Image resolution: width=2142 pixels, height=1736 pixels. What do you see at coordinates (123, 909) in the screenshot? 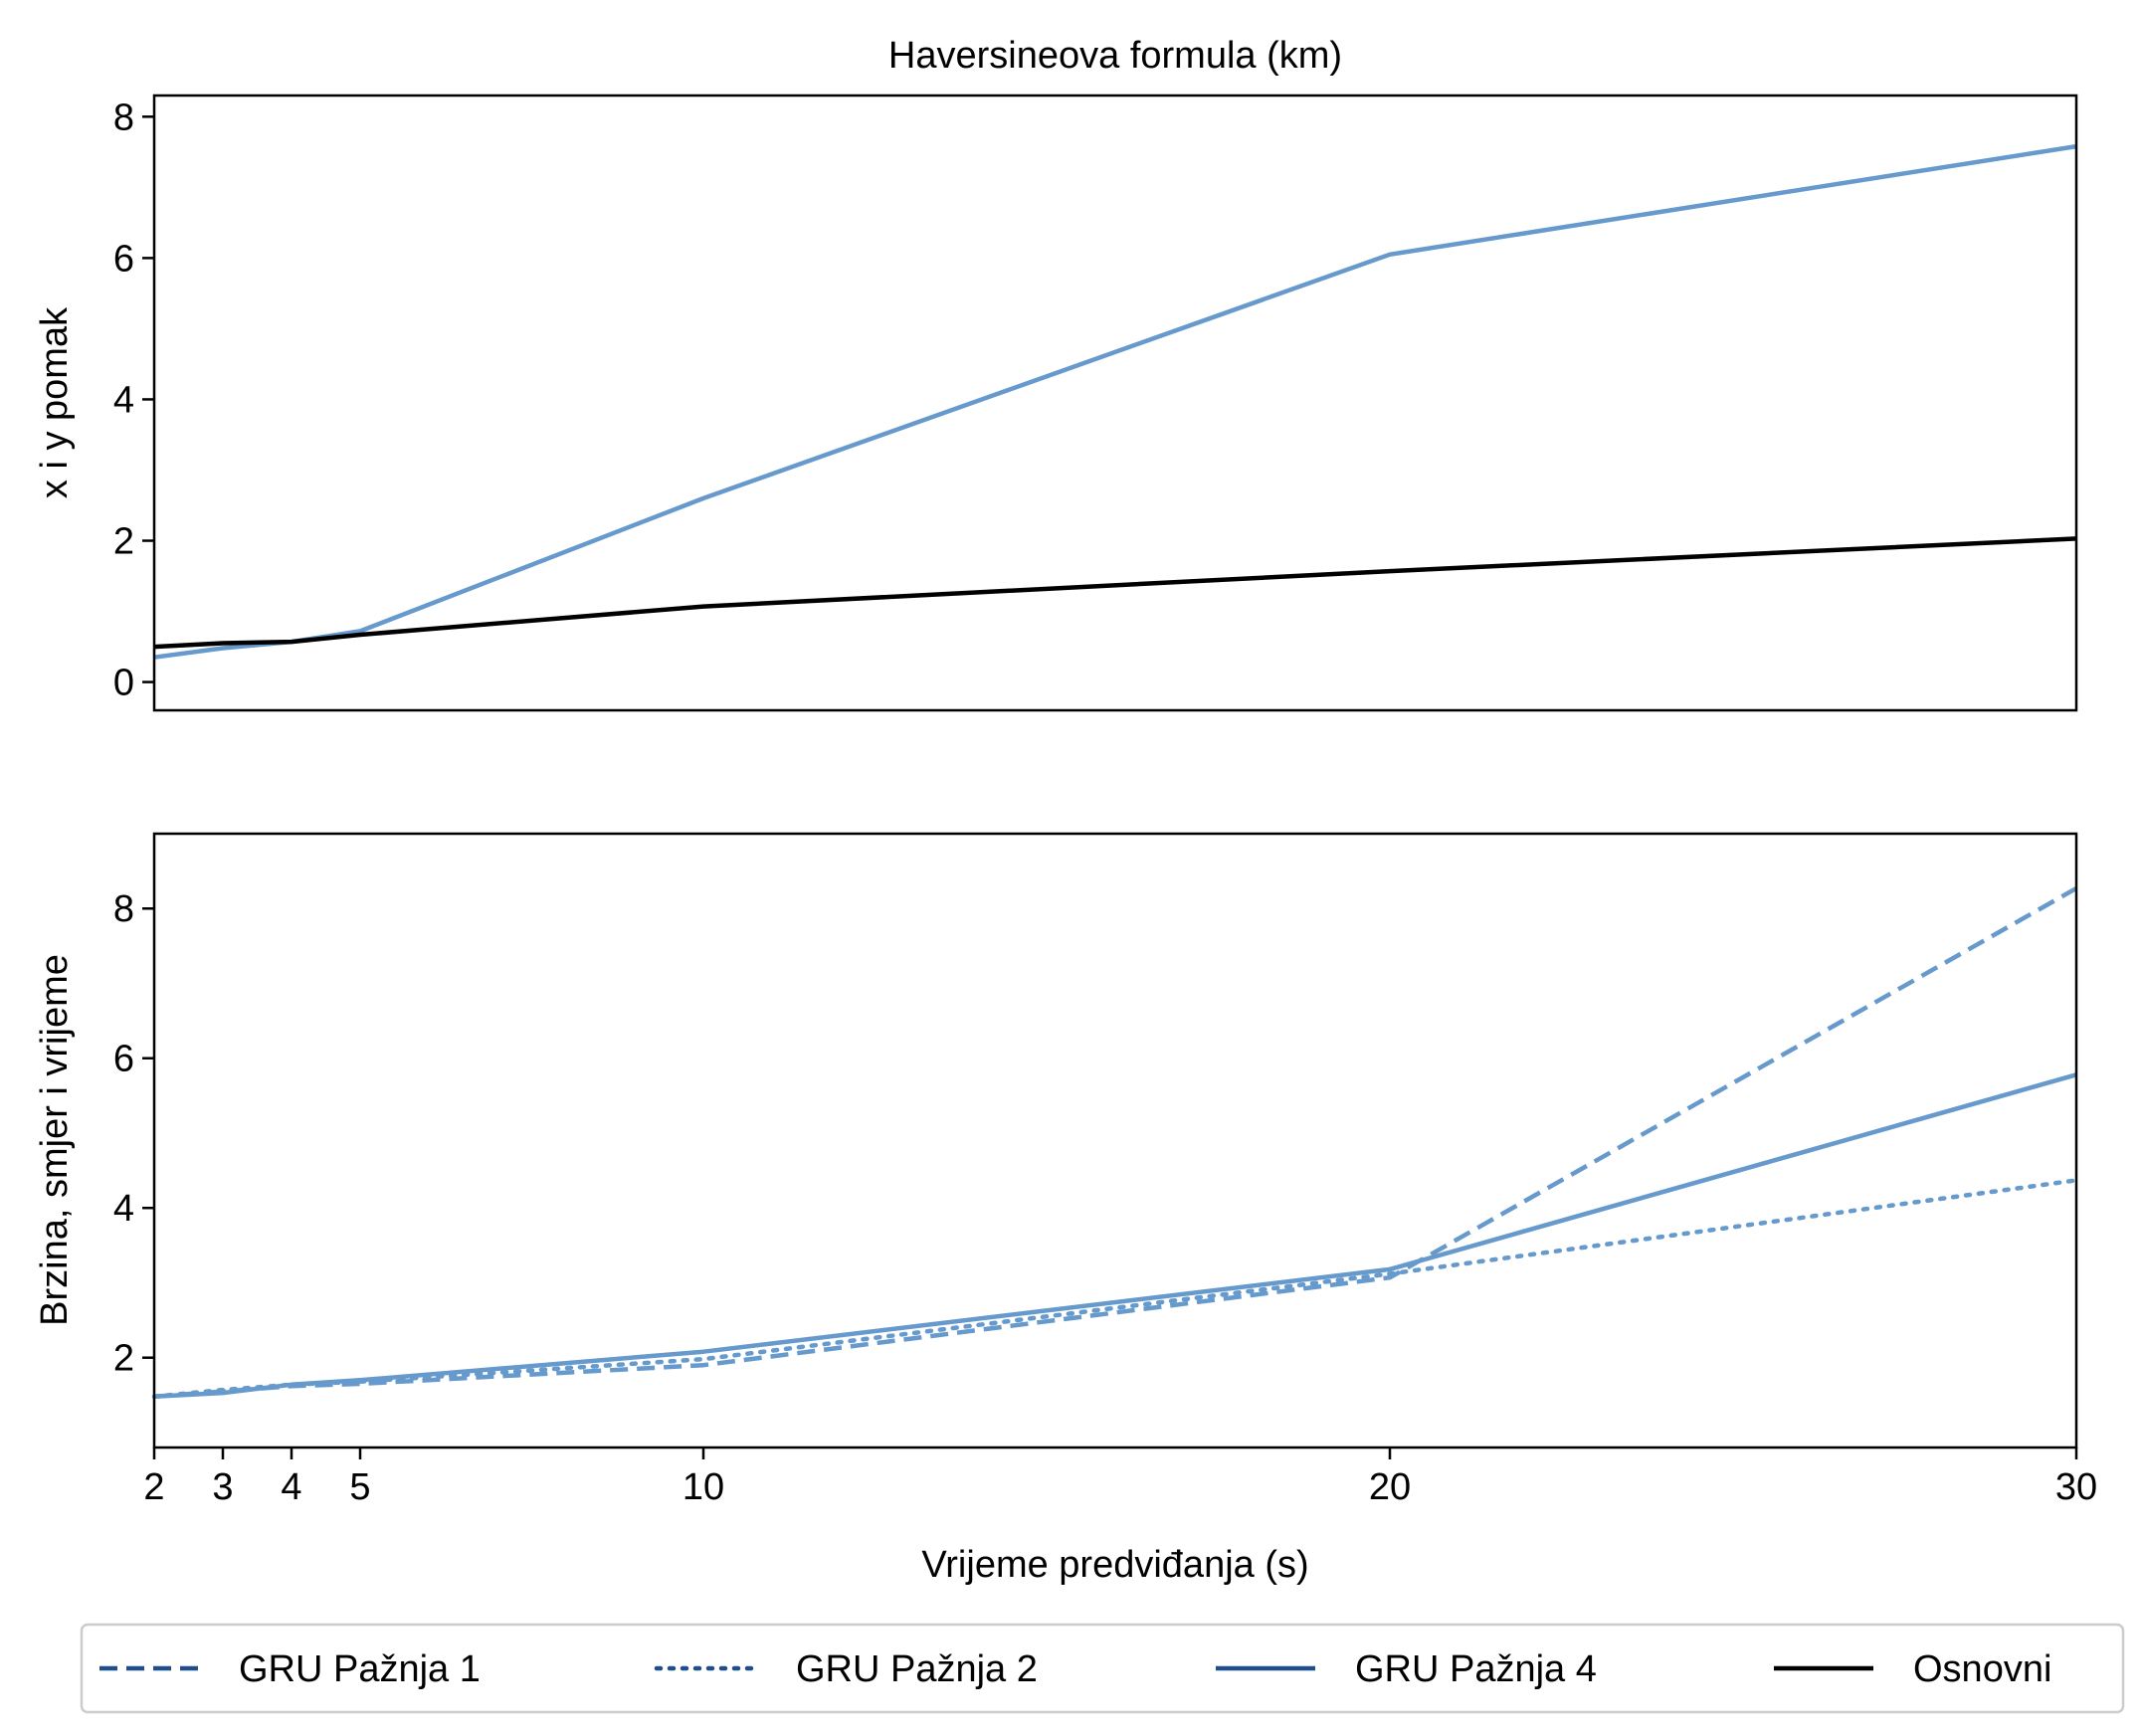
I see `bottom-y-tick-label-3: 8` at bounding box center [123, 909].